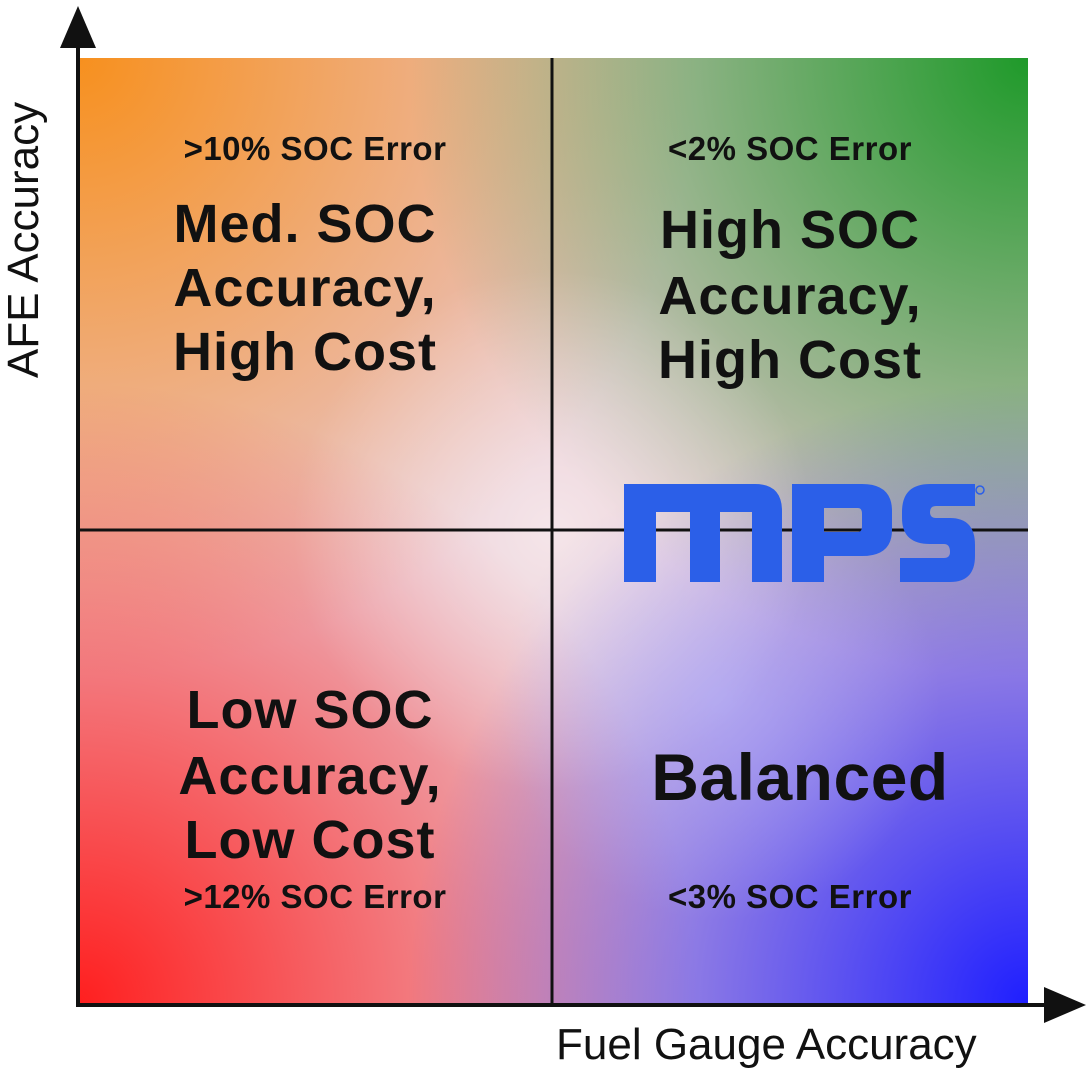  I want to click on top-left-line3: High Cost, so click(305, 352).